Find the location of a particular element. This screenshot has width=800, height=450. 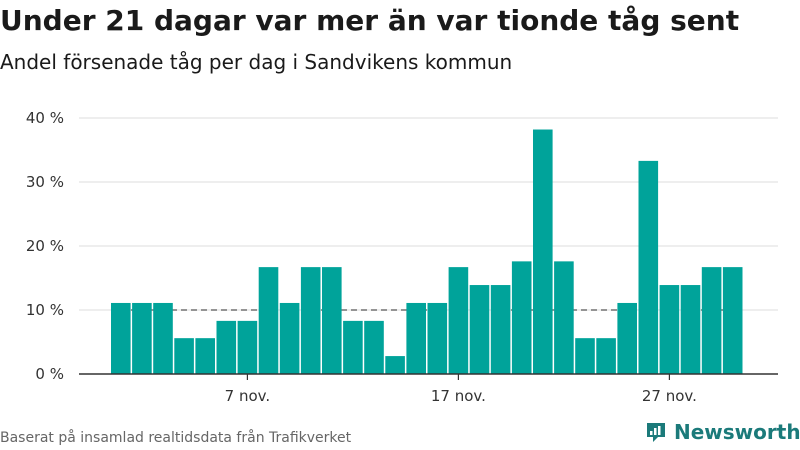

newsworthy-logo: Newsworthy is located at coordinates (722, 432).